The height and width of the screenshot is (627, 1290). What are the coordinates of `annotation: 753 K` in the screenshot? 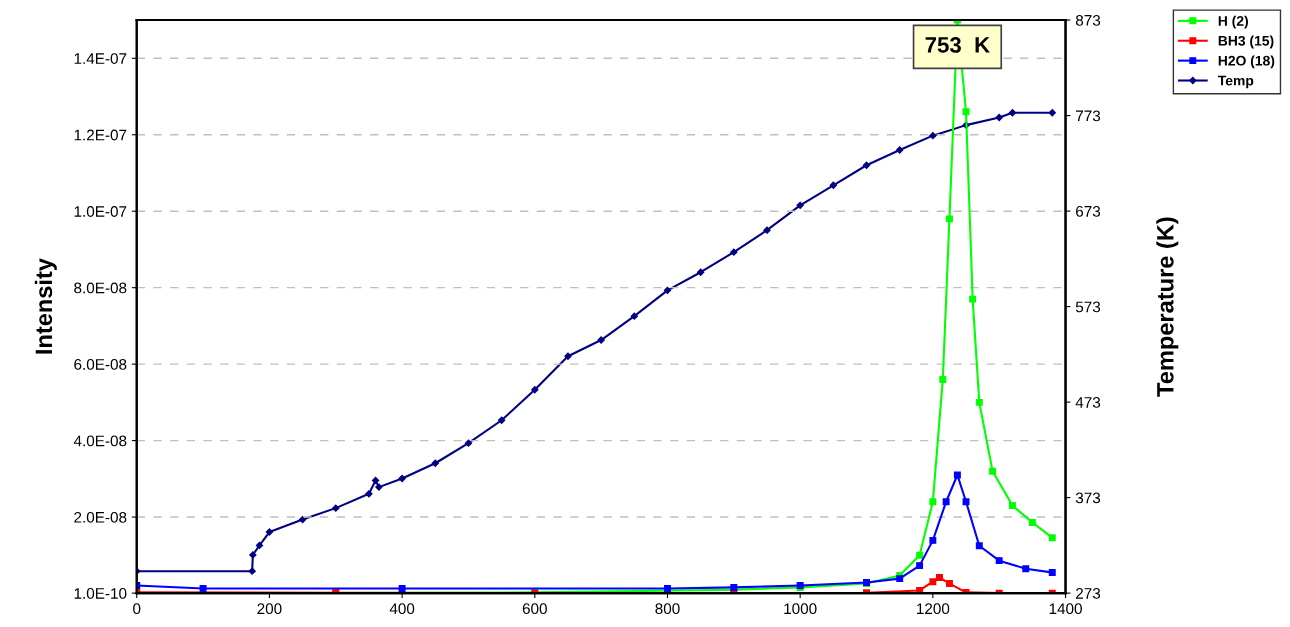 It's located at (957, 45).